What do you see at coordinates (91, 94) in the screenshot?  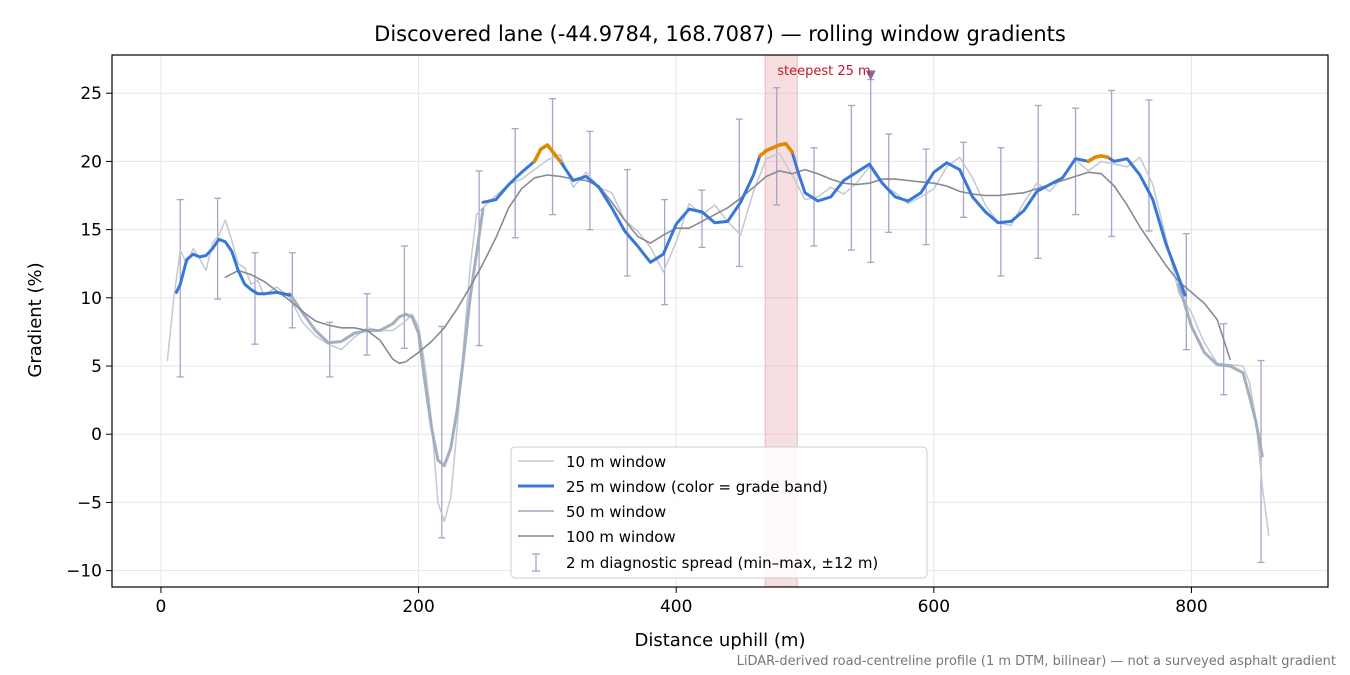 I see `y-tick-label: 25` at bounding box center [91, 94].